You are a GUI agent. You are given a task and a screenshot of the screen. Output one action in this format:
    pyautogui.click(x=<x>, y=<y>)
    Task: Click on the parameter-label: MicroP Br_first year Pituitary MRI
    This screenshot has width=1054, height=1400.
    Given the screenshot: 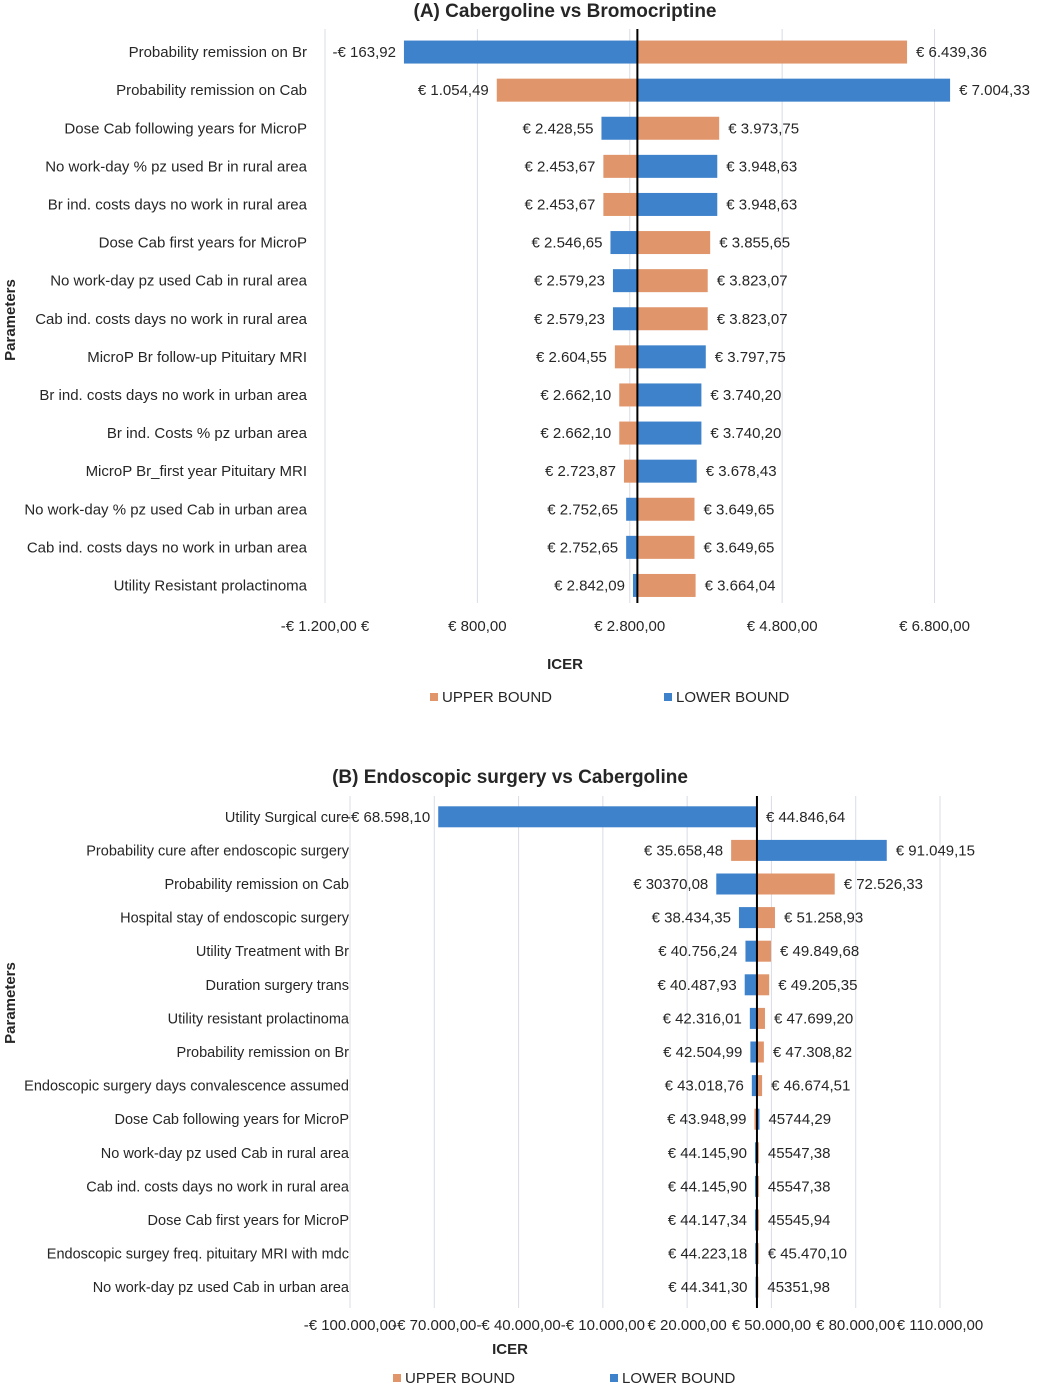 What is the action you would take?
    pyautogui.click(x=196, y=471)
    